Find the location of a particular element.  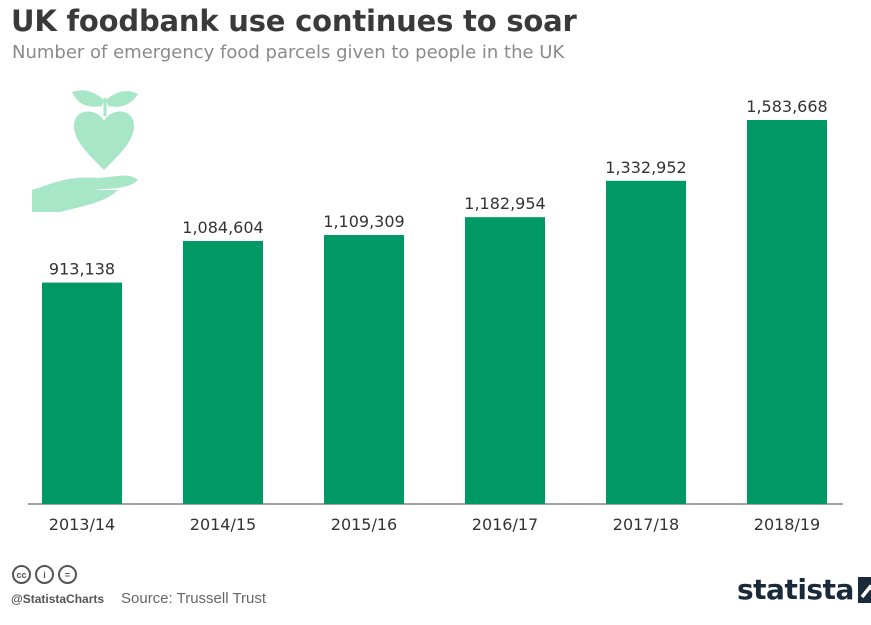

bar-2014/15 is located at coordinates (223, 373).